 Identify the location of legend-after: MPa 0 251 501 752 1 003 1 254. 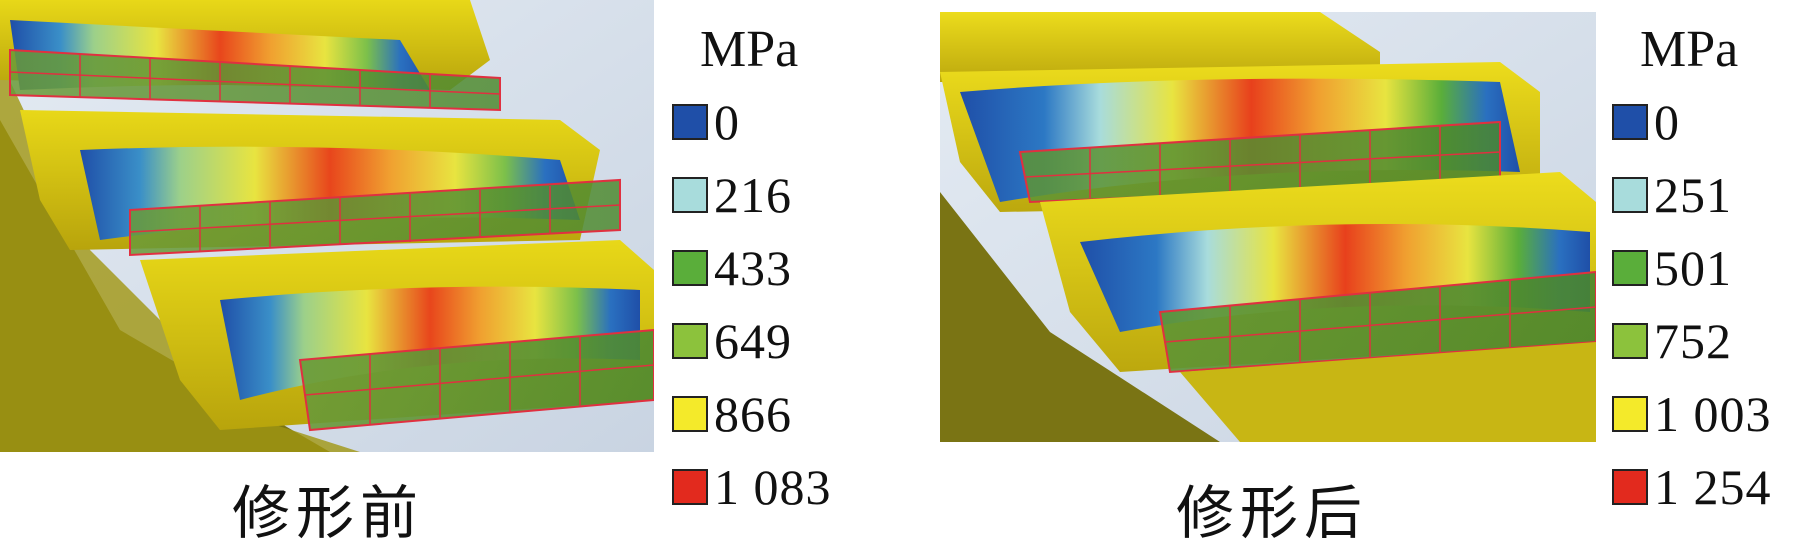
(1697, 276).